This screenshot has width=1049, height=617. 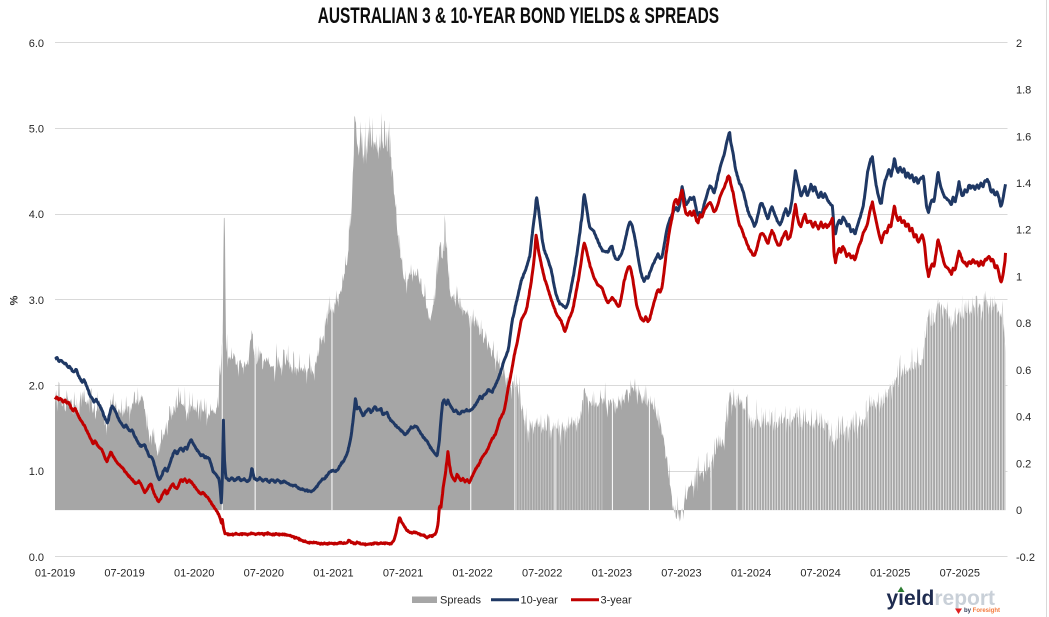 I want to click on svg-text: 0.6, so click(x=1023, y=371).